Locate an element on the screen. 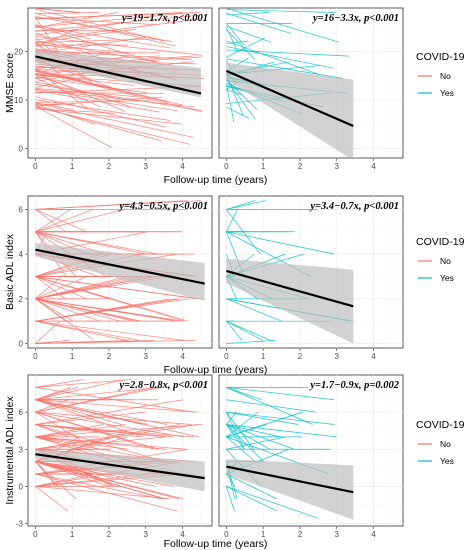  equation-label: y=3.4−0.7x, p<0.001 is located at coordinates (353, 206).